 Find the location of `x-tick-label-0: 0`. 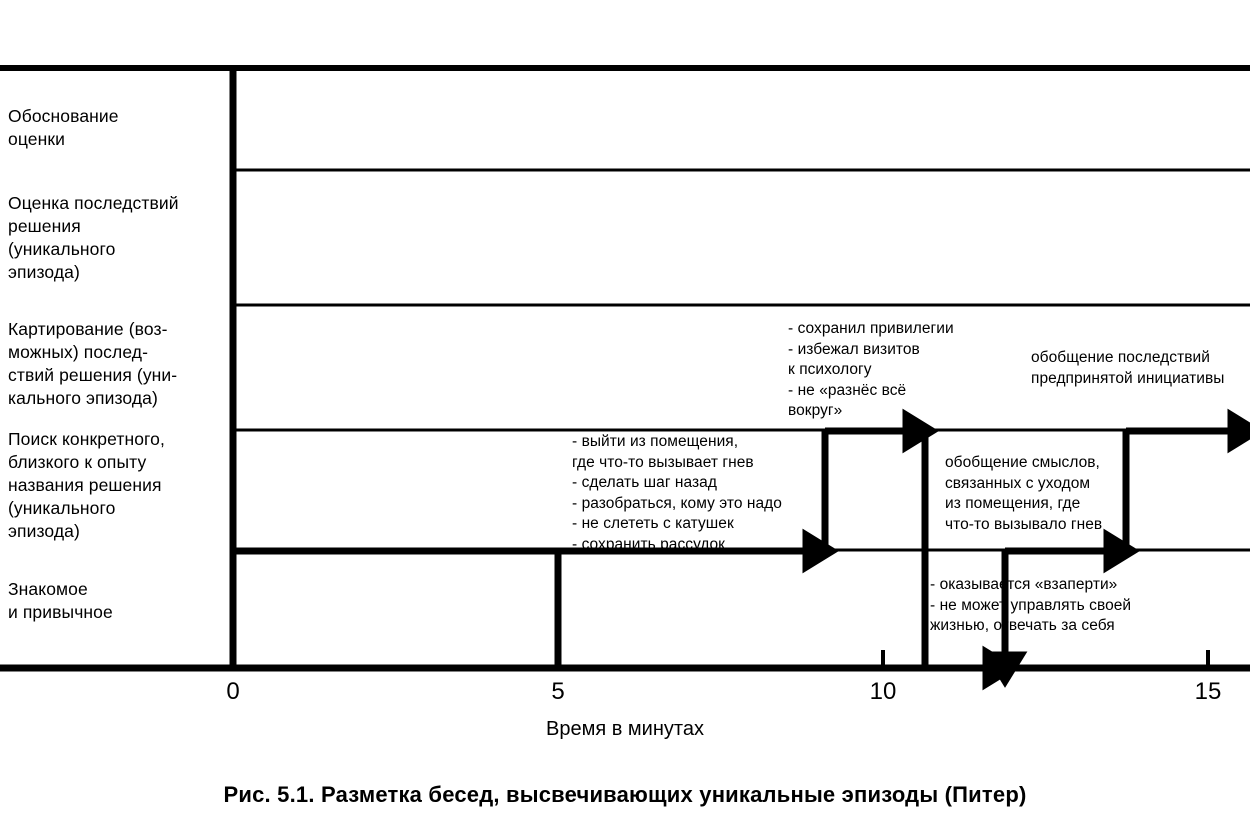

x-tick-label-0: 0 is located at coordinates (233, 691).